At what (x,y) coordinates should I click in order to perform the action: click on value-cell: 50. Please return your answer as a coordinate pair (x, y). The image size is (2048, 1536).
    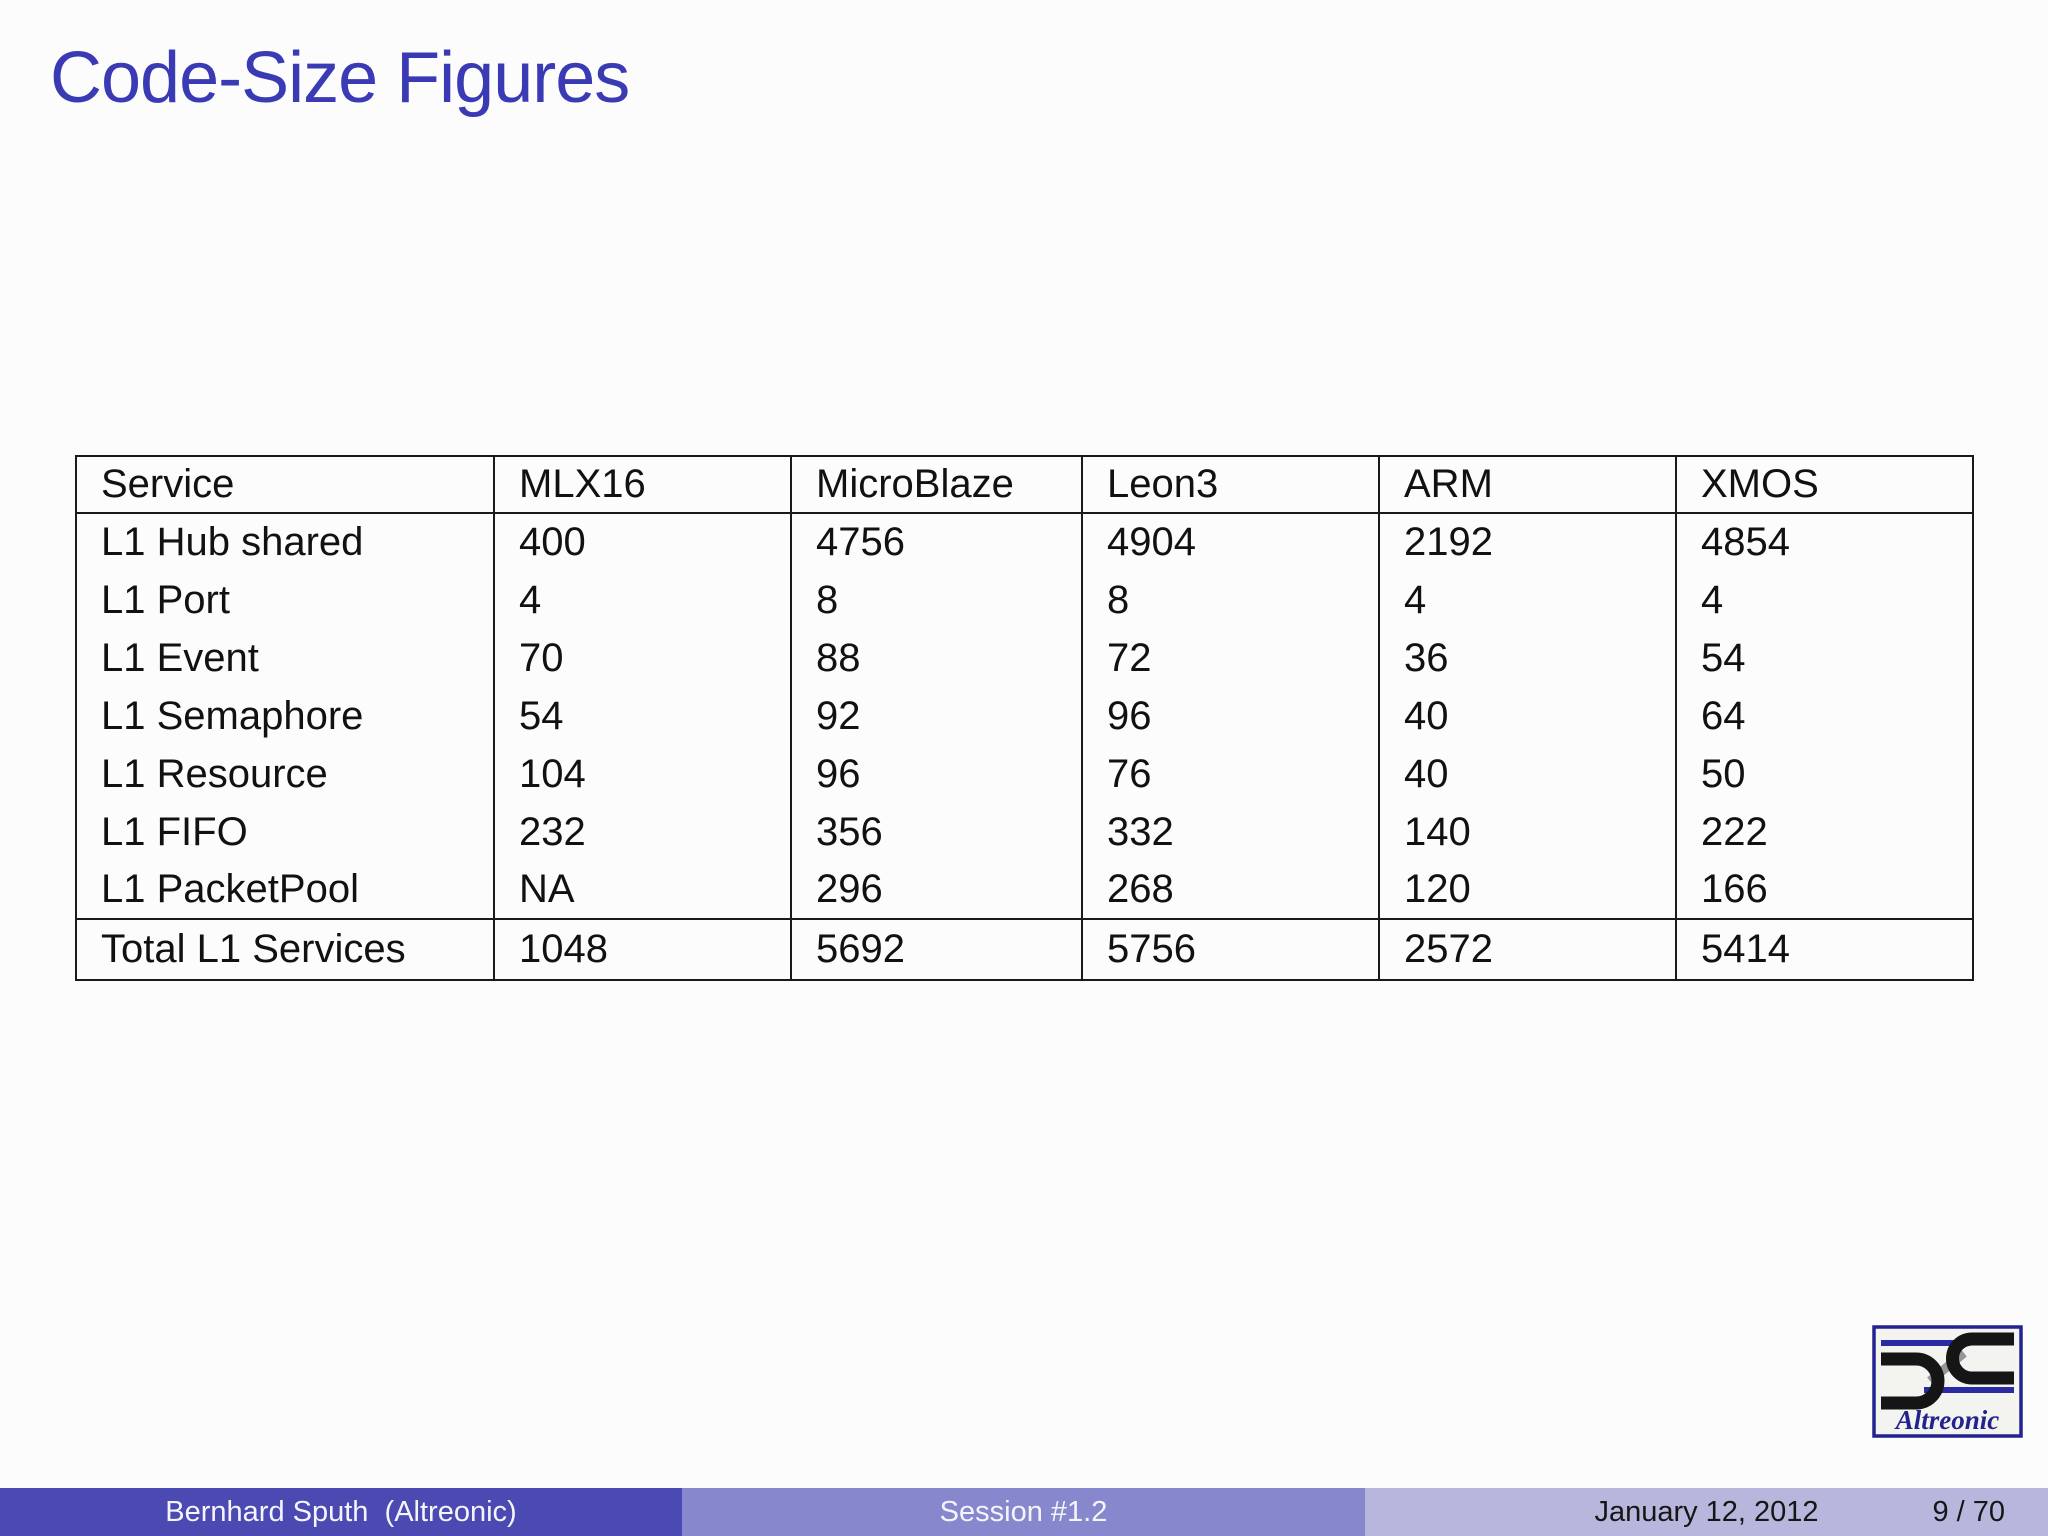
    Looking at the image, I should click on (1824, 774).